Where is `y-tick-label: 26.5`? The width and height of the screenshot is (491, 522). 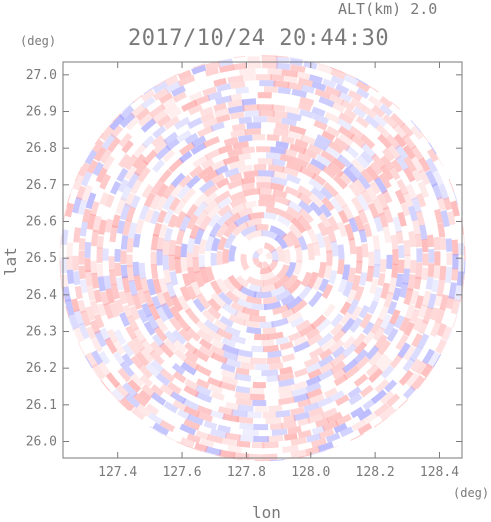
y-tick-label: 26.5 is located at coordinates (41, 258).